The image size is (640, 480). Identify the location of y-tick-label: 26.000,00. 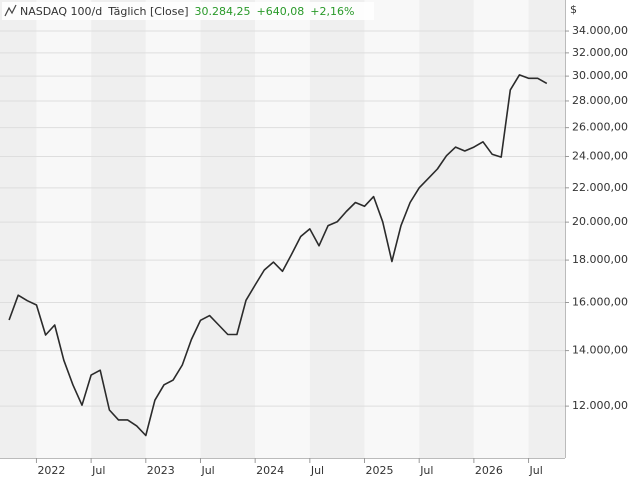
(600, 127).